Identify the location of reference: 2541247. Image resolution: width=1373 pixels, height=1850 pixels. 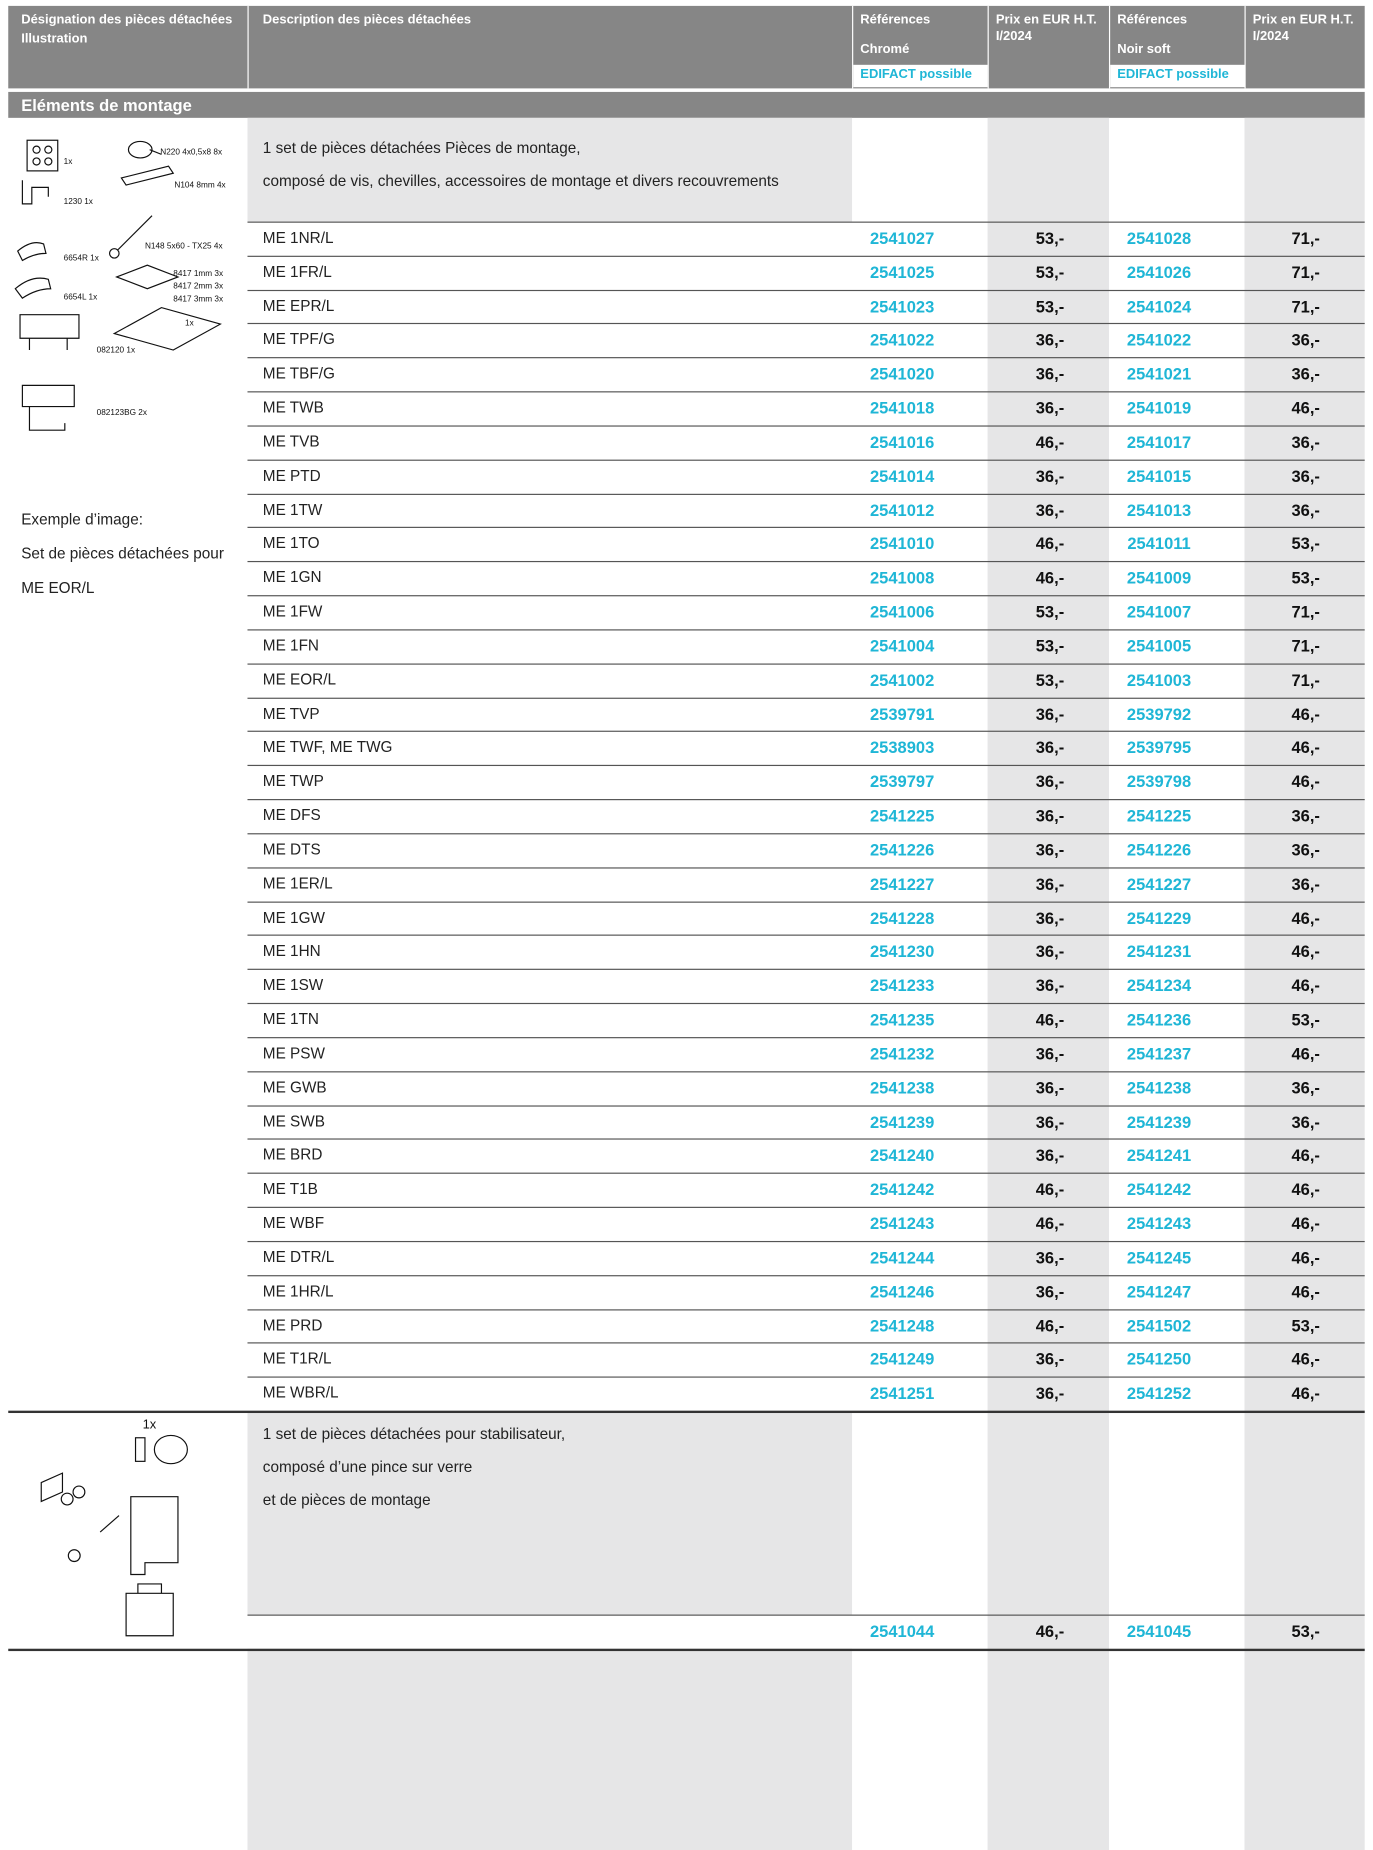
(1159, 1291).